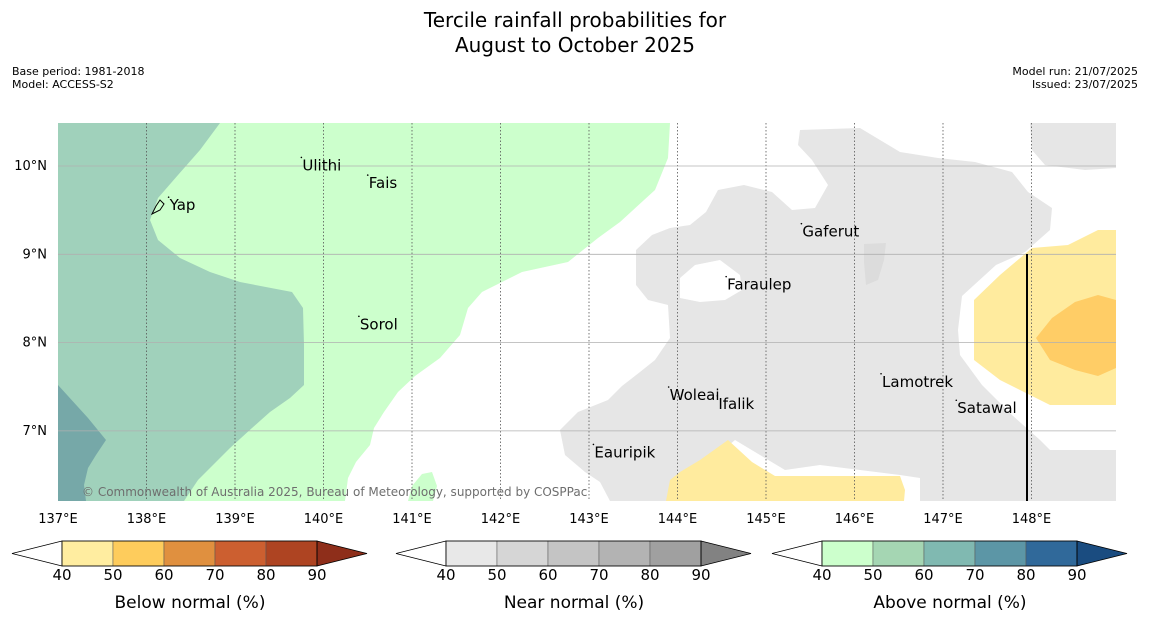 The image size is (1150, 644). What do you see at coordinates (759, 285) in the screenshot?
I see `place-label: Faraulep` at bounding box center [759, 285].